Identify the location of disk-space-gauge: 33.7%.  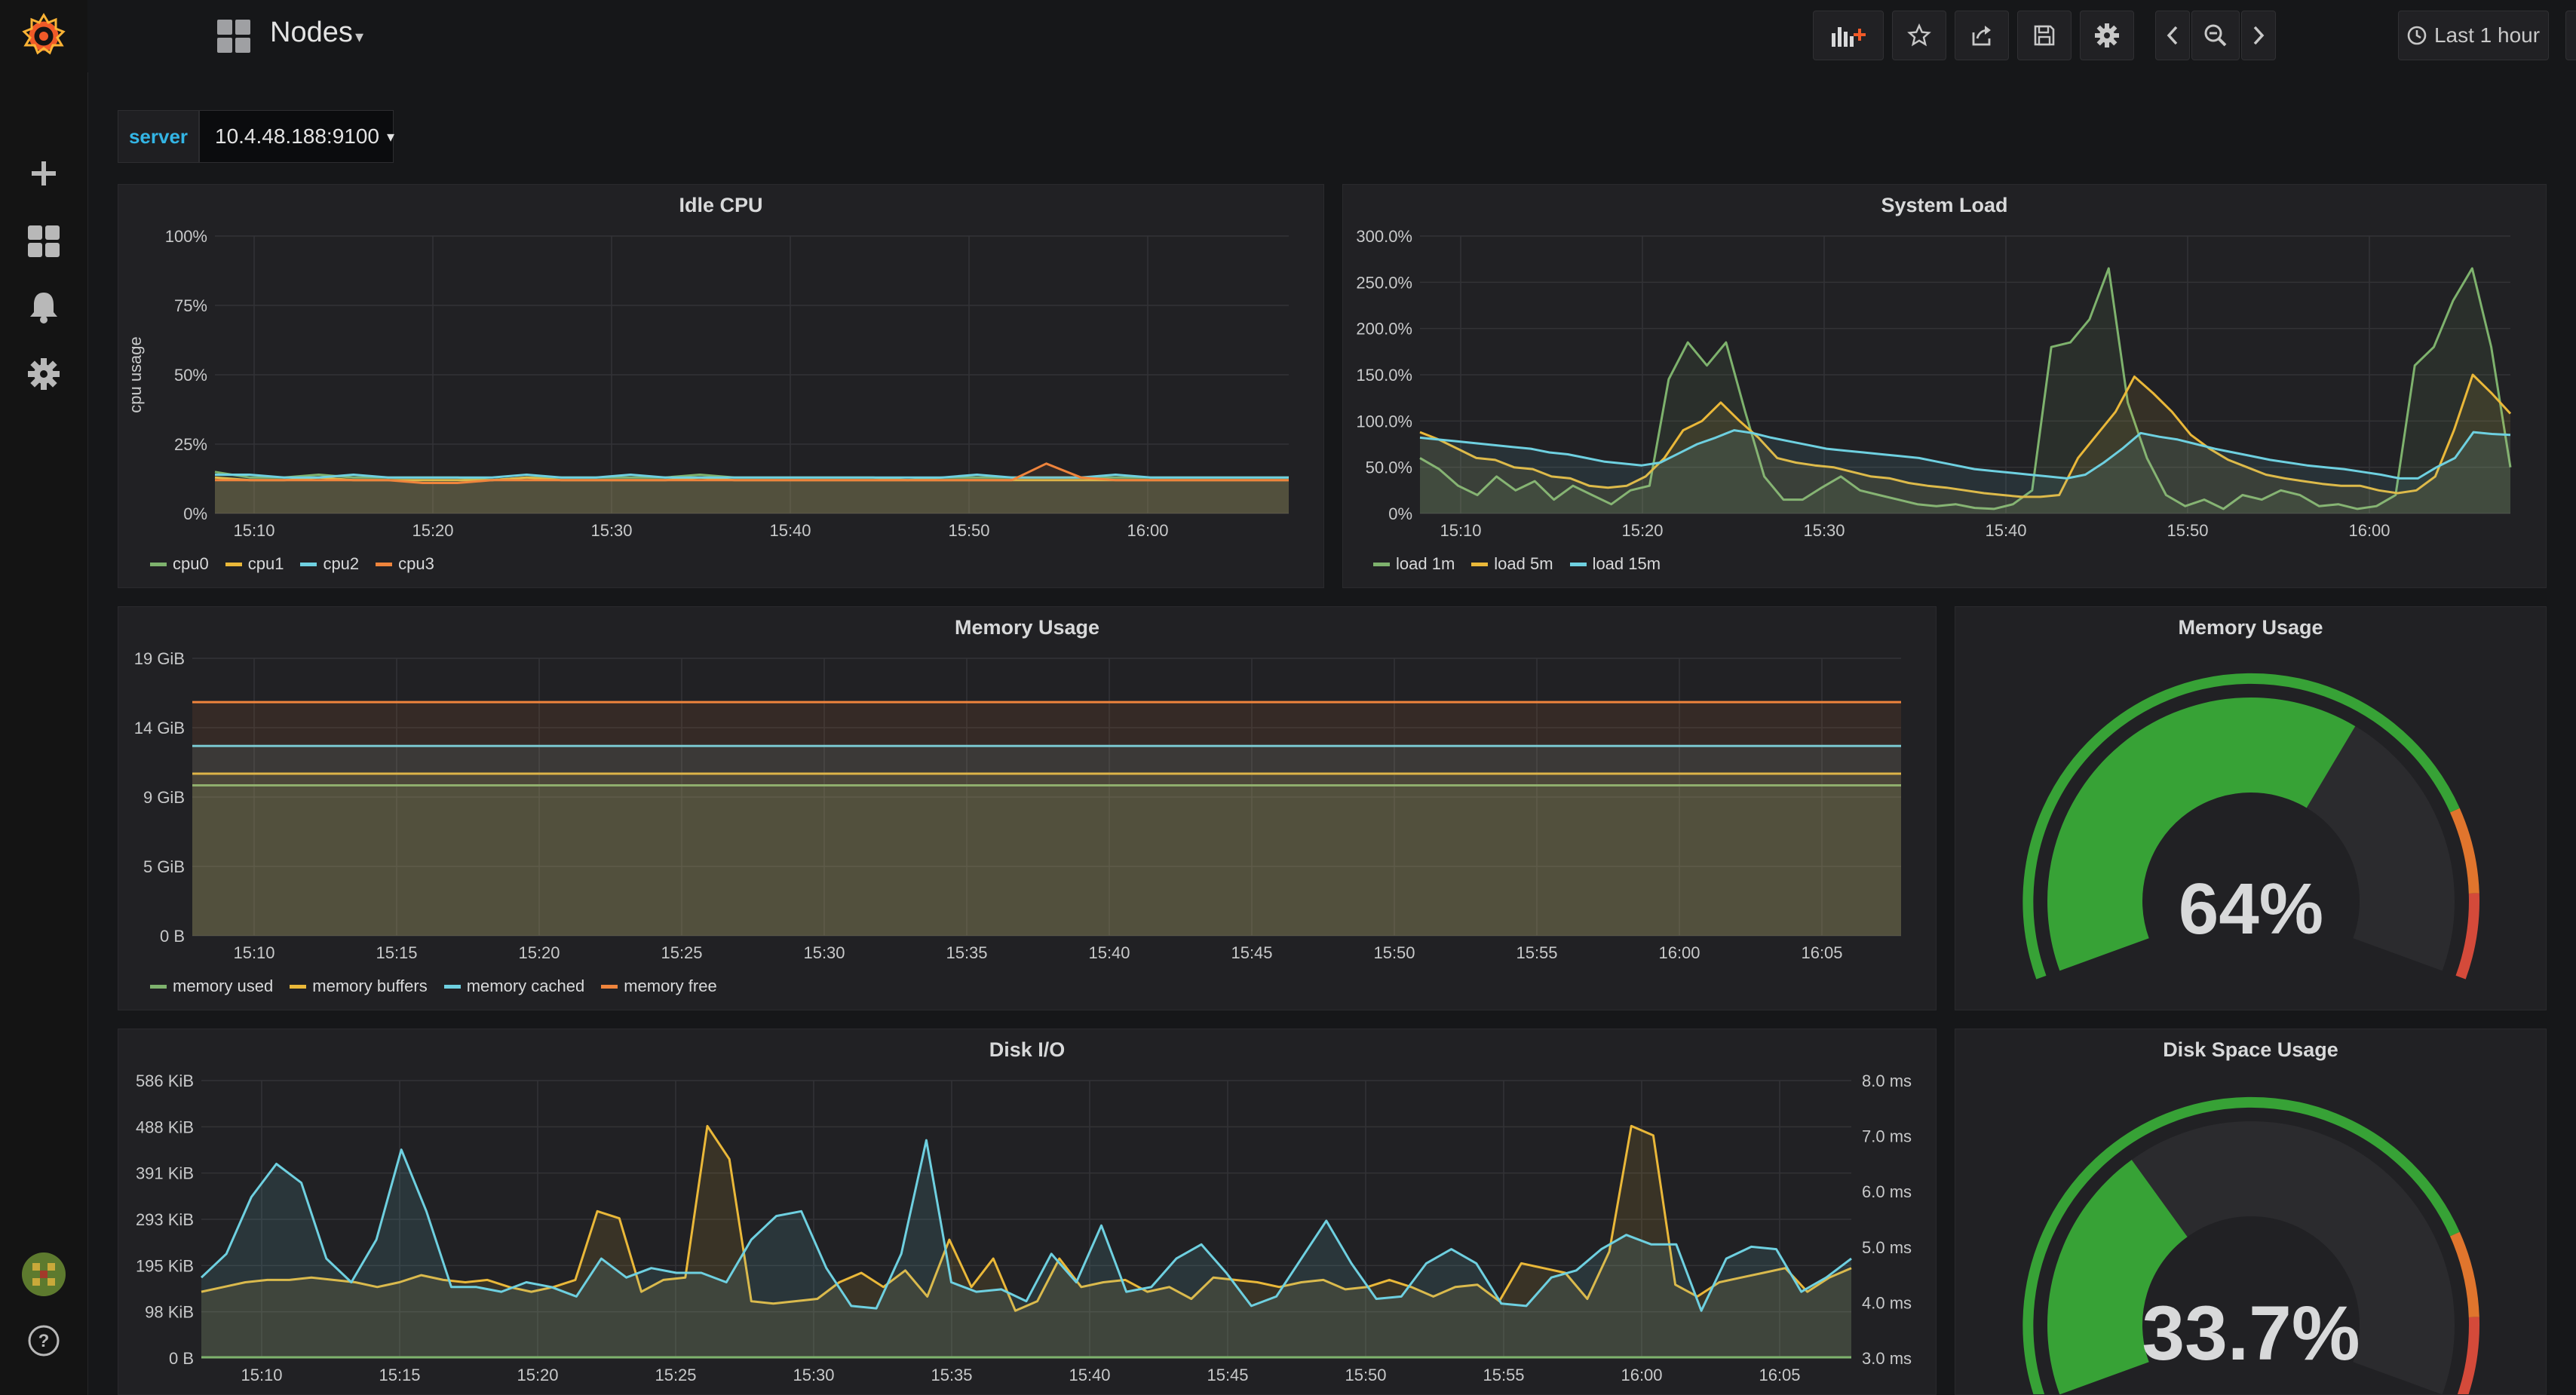
(2250, 1245).